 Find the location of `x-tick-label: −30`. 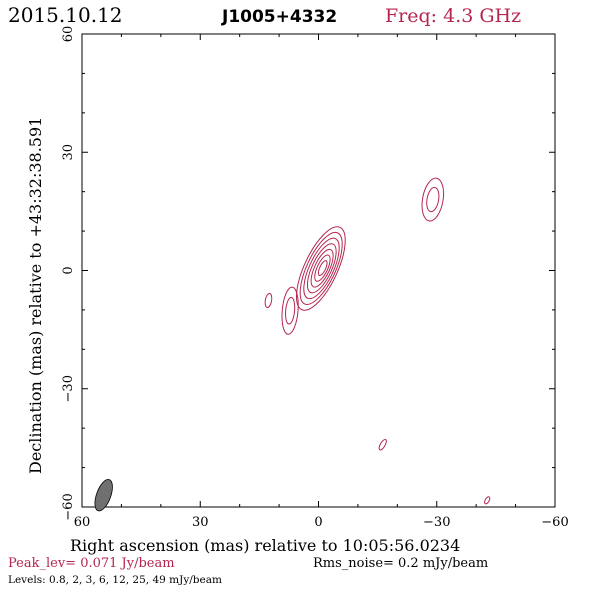

x-tick-label: −30 is located at coordinates (436, 522).